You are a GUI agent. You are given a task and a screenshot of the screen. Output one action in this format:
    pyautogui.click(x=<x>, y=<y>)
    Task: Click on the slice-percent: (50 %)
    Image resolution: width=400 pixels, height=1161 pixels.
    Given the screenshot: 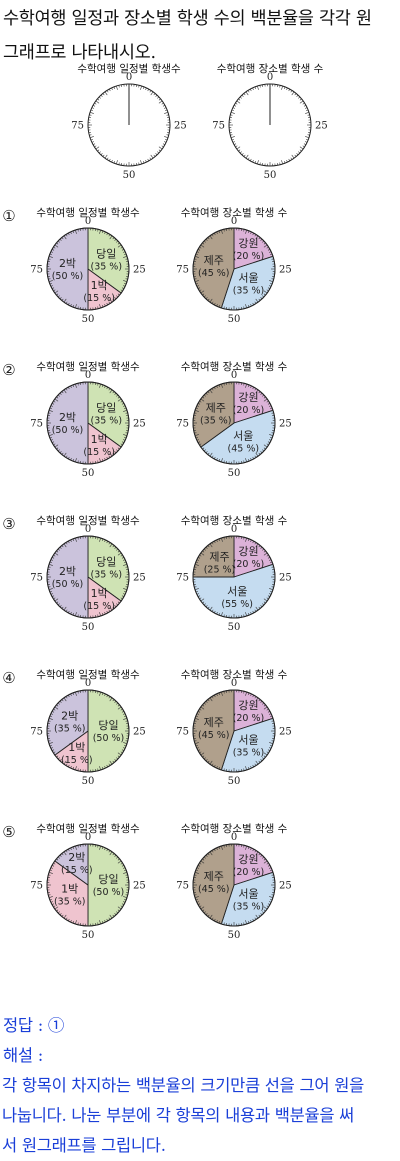 What is the action you would take?
    pyautogui.click(x=109, y=738)
    